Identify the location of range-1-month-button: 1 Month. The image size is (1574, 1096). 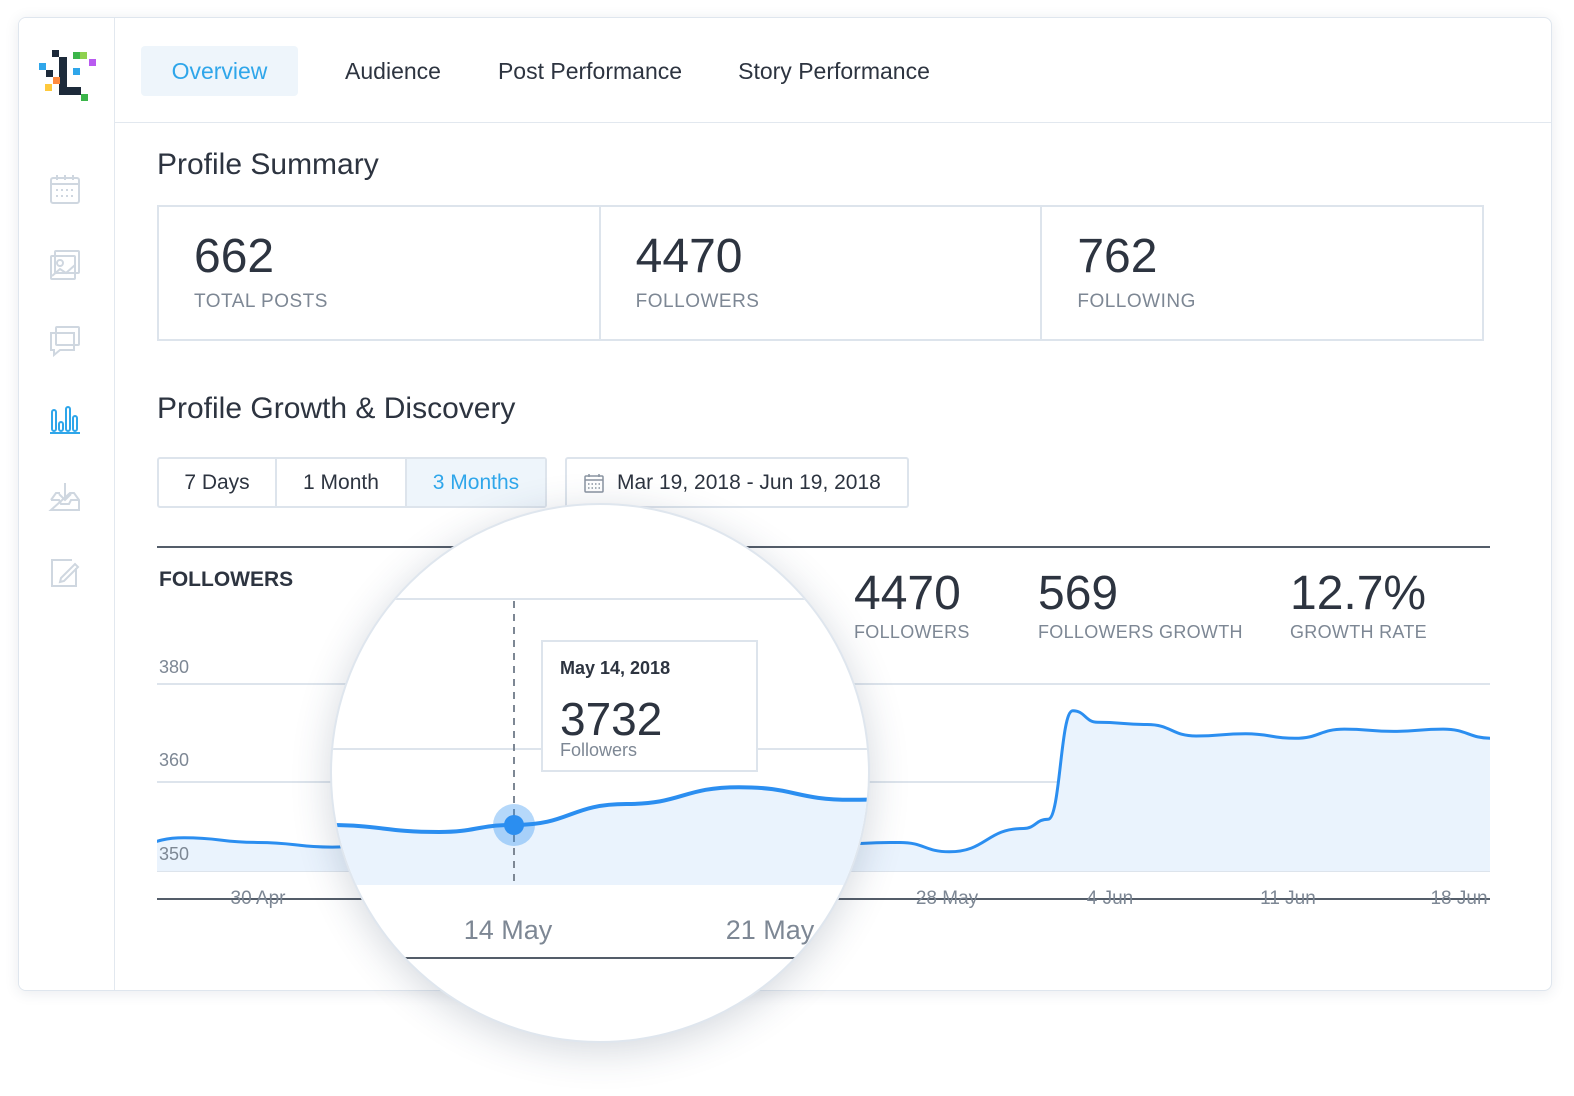
(342, 482).